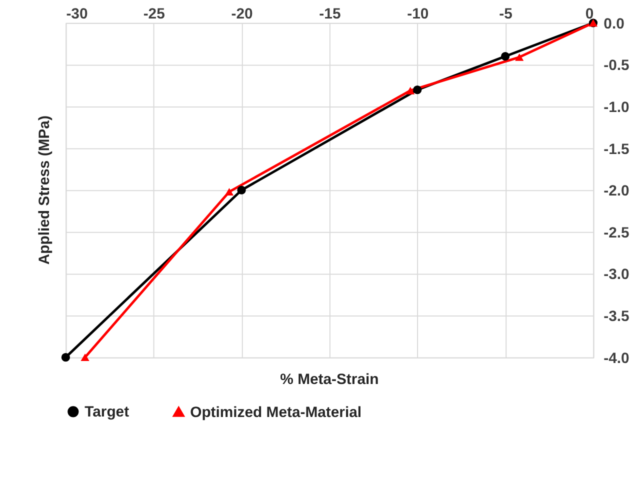 This screenshot has width=639, height=482. Describe the element at coordinates (329, 379) in the screenshot. I see `x-axis-title: % Meta-Strain` at that location.